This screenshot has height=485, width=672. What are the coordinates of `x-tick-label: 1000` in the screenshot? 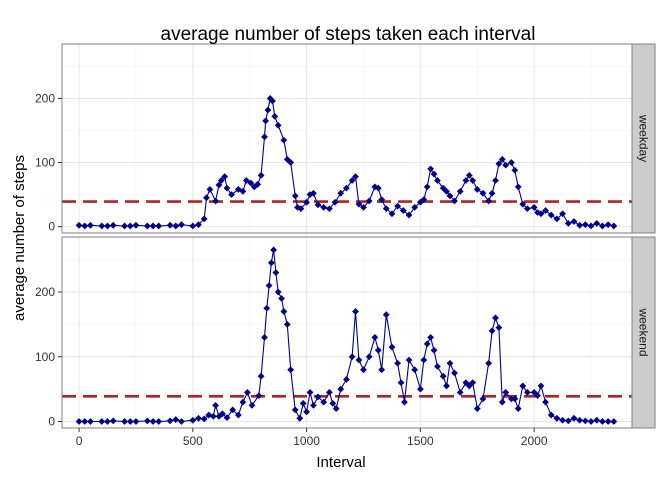 It's located at (306, 441).